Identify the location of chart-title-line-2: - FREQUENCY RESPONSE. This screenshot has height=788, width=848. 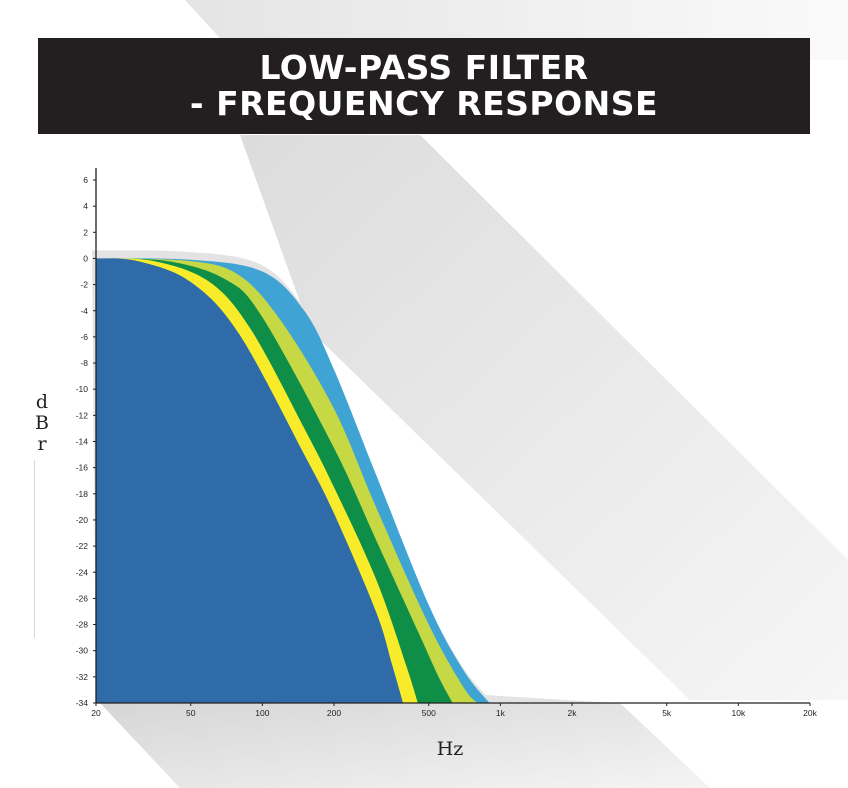
(424, 103).